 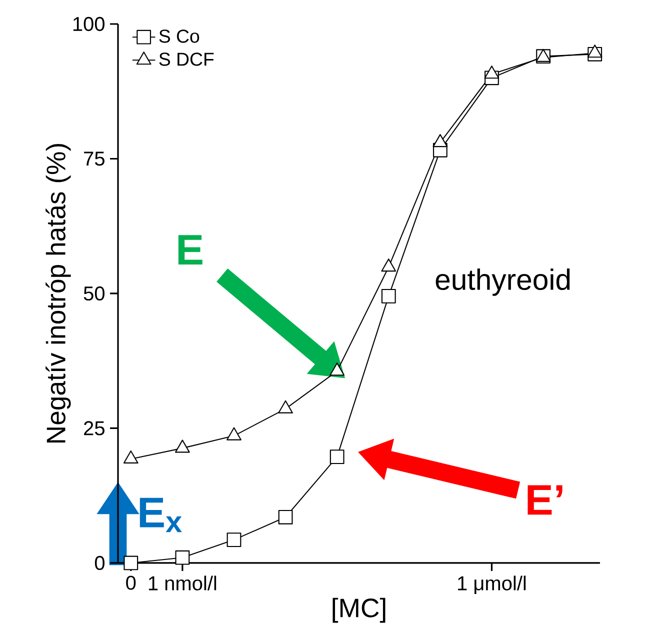 What do you see at coordinates (94, 293) in the screenshot?
I see `y-tick-label: 50` at bounding box center [94, 293].